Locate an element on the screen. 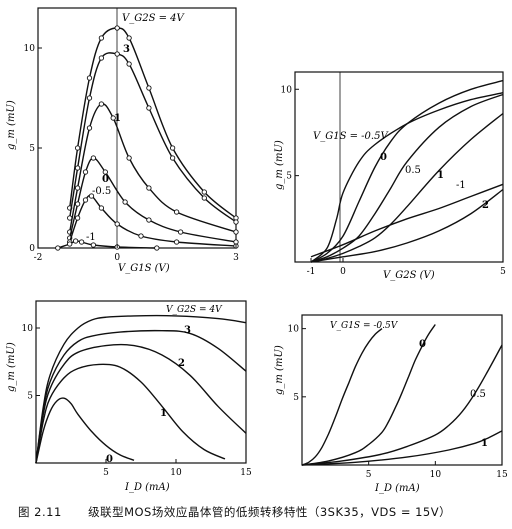 Image resolution: width=512 pixels, height=529 pixels. bl-label-2: 2 is located at coordinates (181, 363).